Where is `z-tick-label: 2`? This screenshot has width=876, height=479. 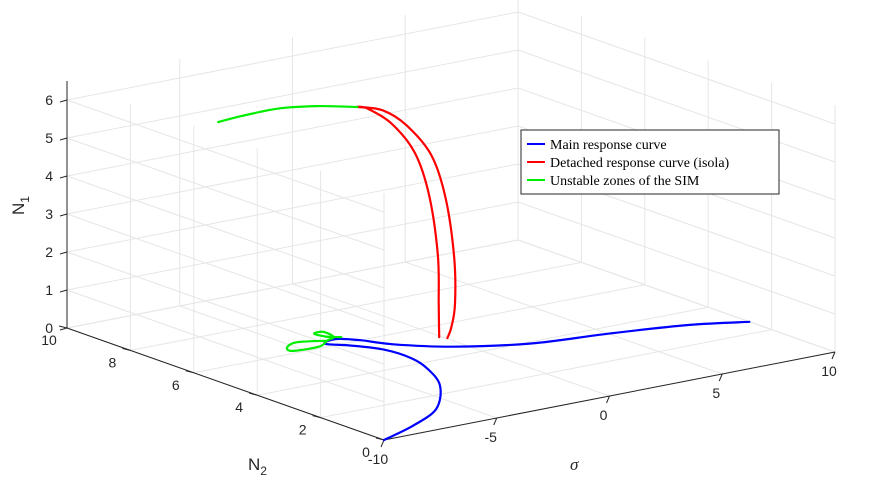
z-tick-label: 2 is located at coordinates (49, 252).